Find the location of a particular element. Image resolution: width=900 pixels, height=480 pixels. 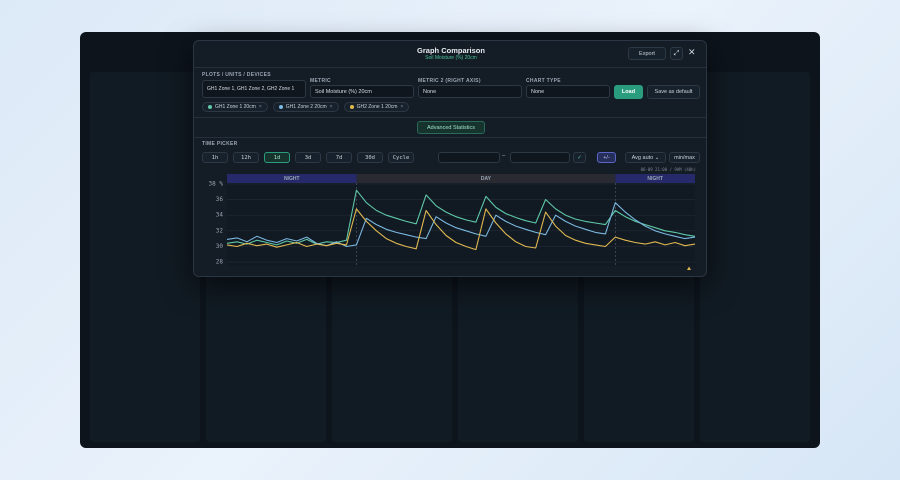

range-button: 7d is located at coordinates (339, 157).